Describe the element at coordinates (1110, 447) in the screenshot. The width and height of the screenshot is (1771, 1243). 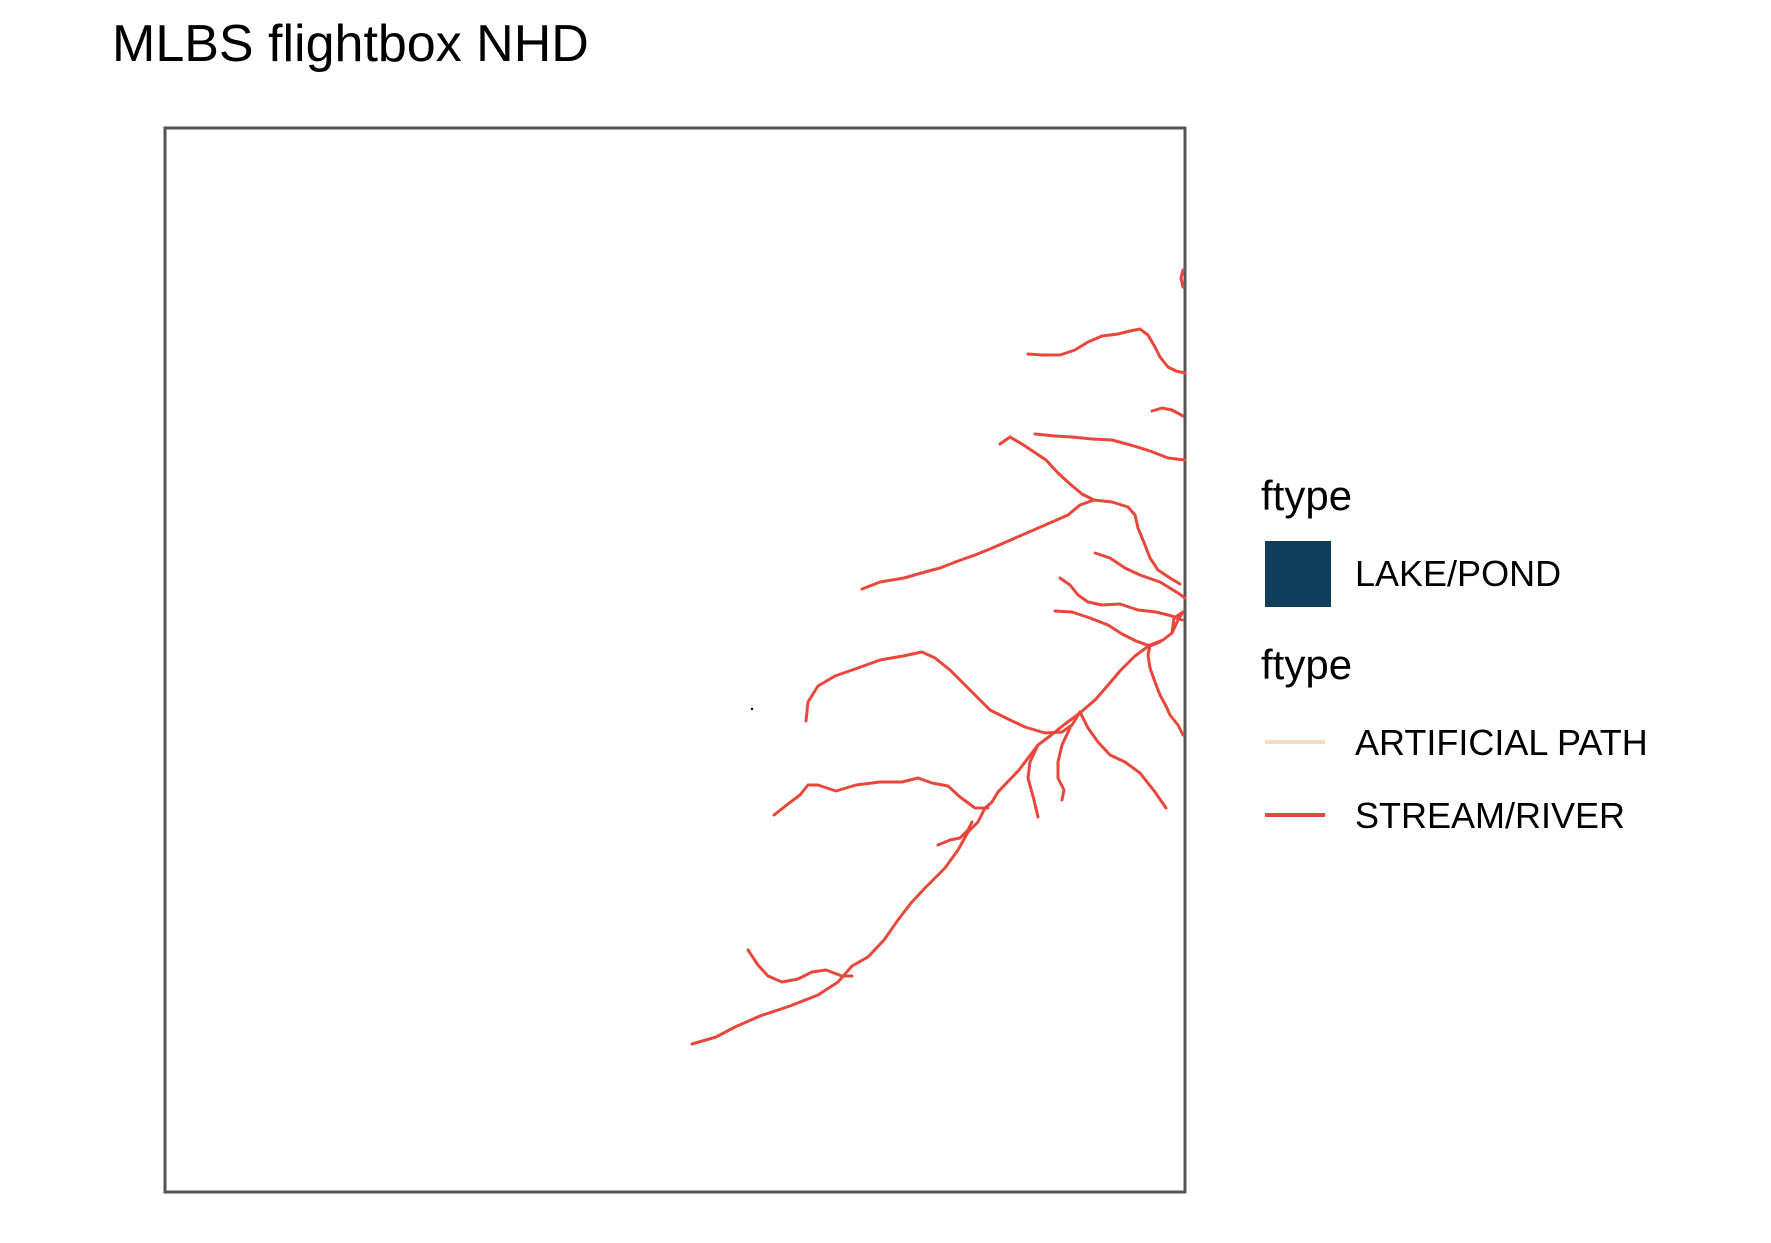
I see `stream-upper-mid-a` at that location.